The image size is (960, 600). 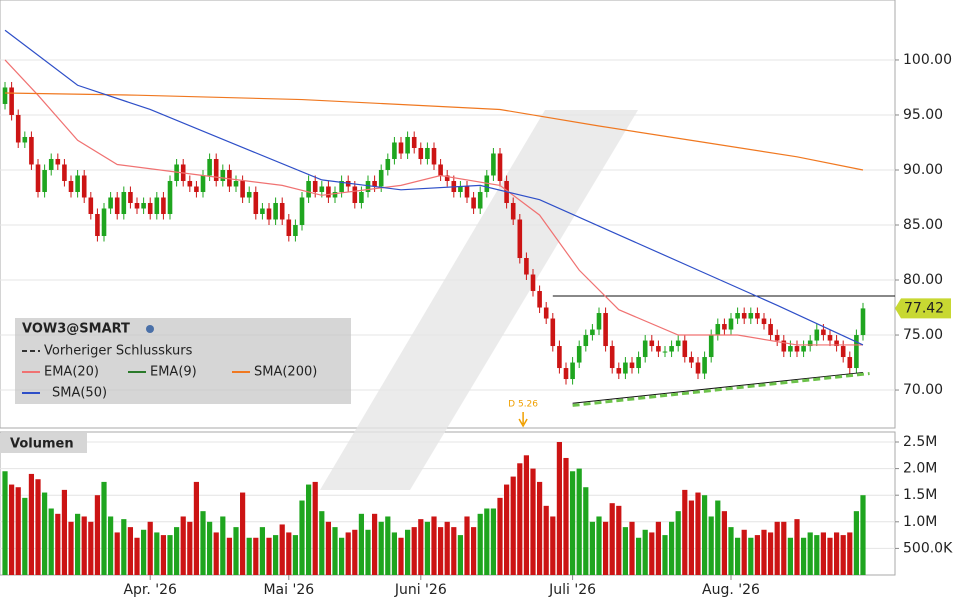 I want to click on y-tick-label: 95.00, so click(x=923, y=115).